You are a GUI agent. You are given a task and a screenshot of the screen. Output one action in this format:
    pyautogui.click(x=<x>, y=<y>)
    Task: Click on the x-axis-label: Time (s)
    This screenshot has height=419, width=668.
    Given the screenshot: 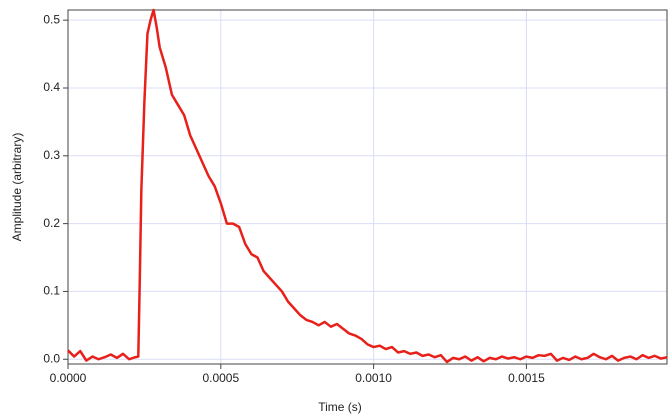 What is the action you would take?
    pyautogui.click(x=340, y=407)
    